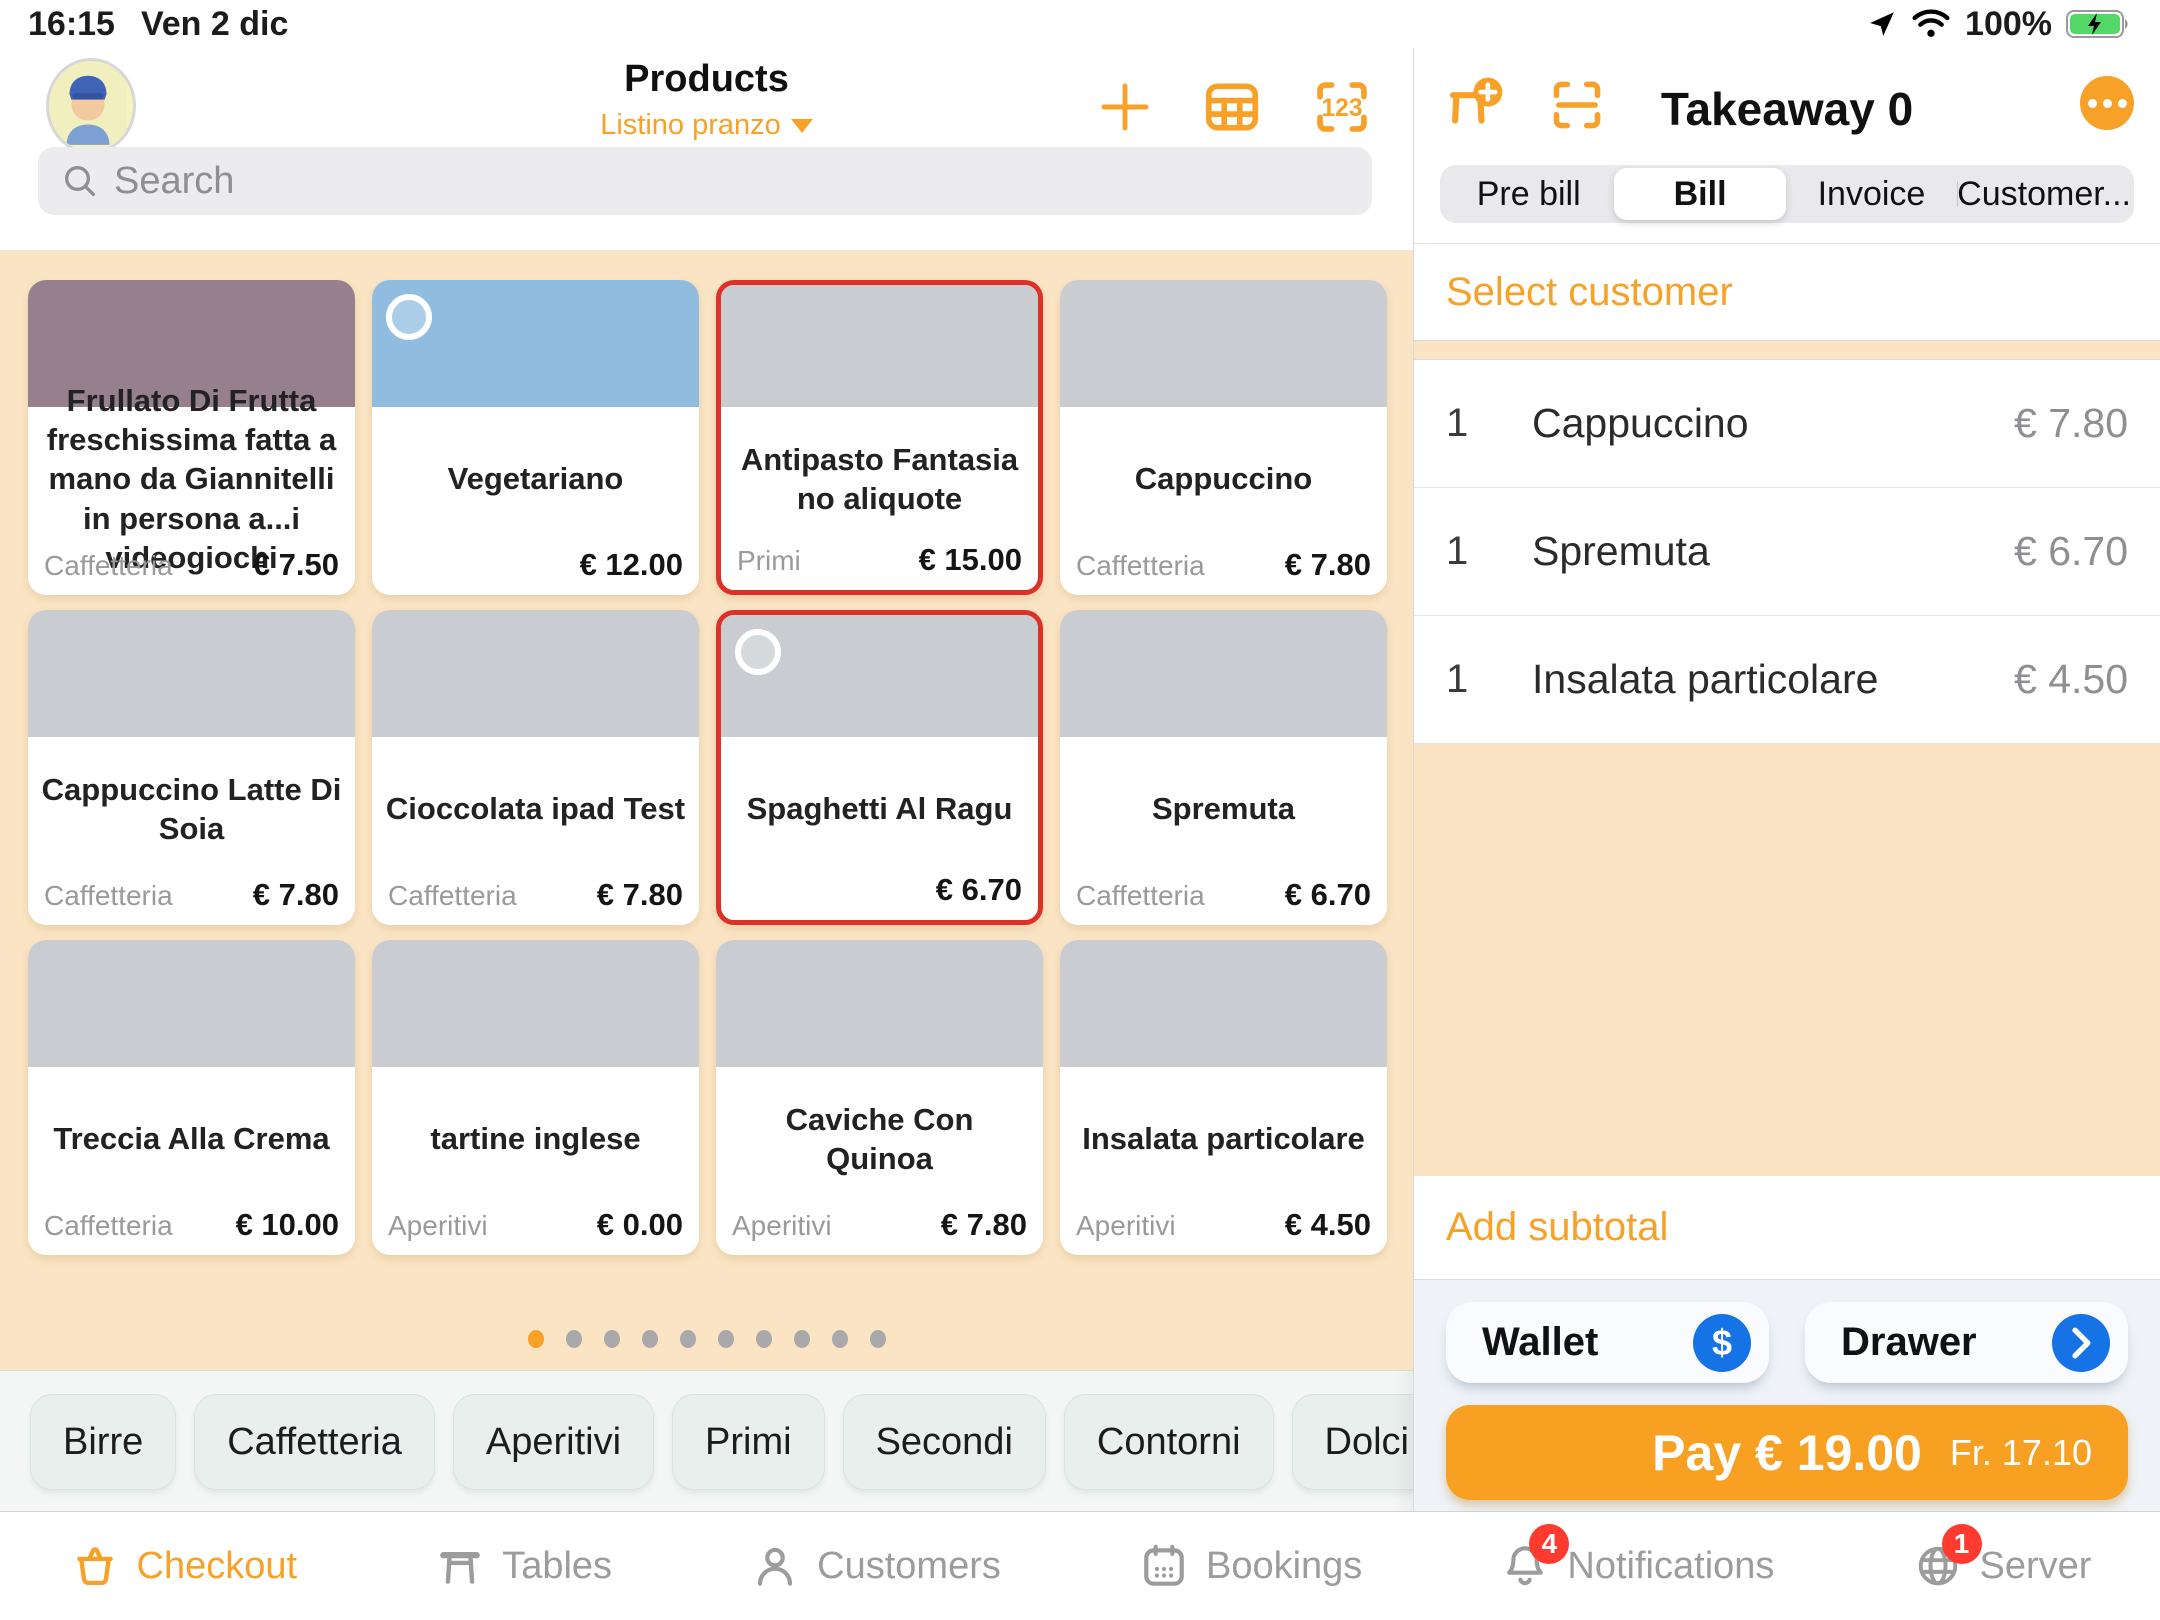 The image size is (2160, 1620). I want to click on search-placeholder: Search, so click(174, 180).